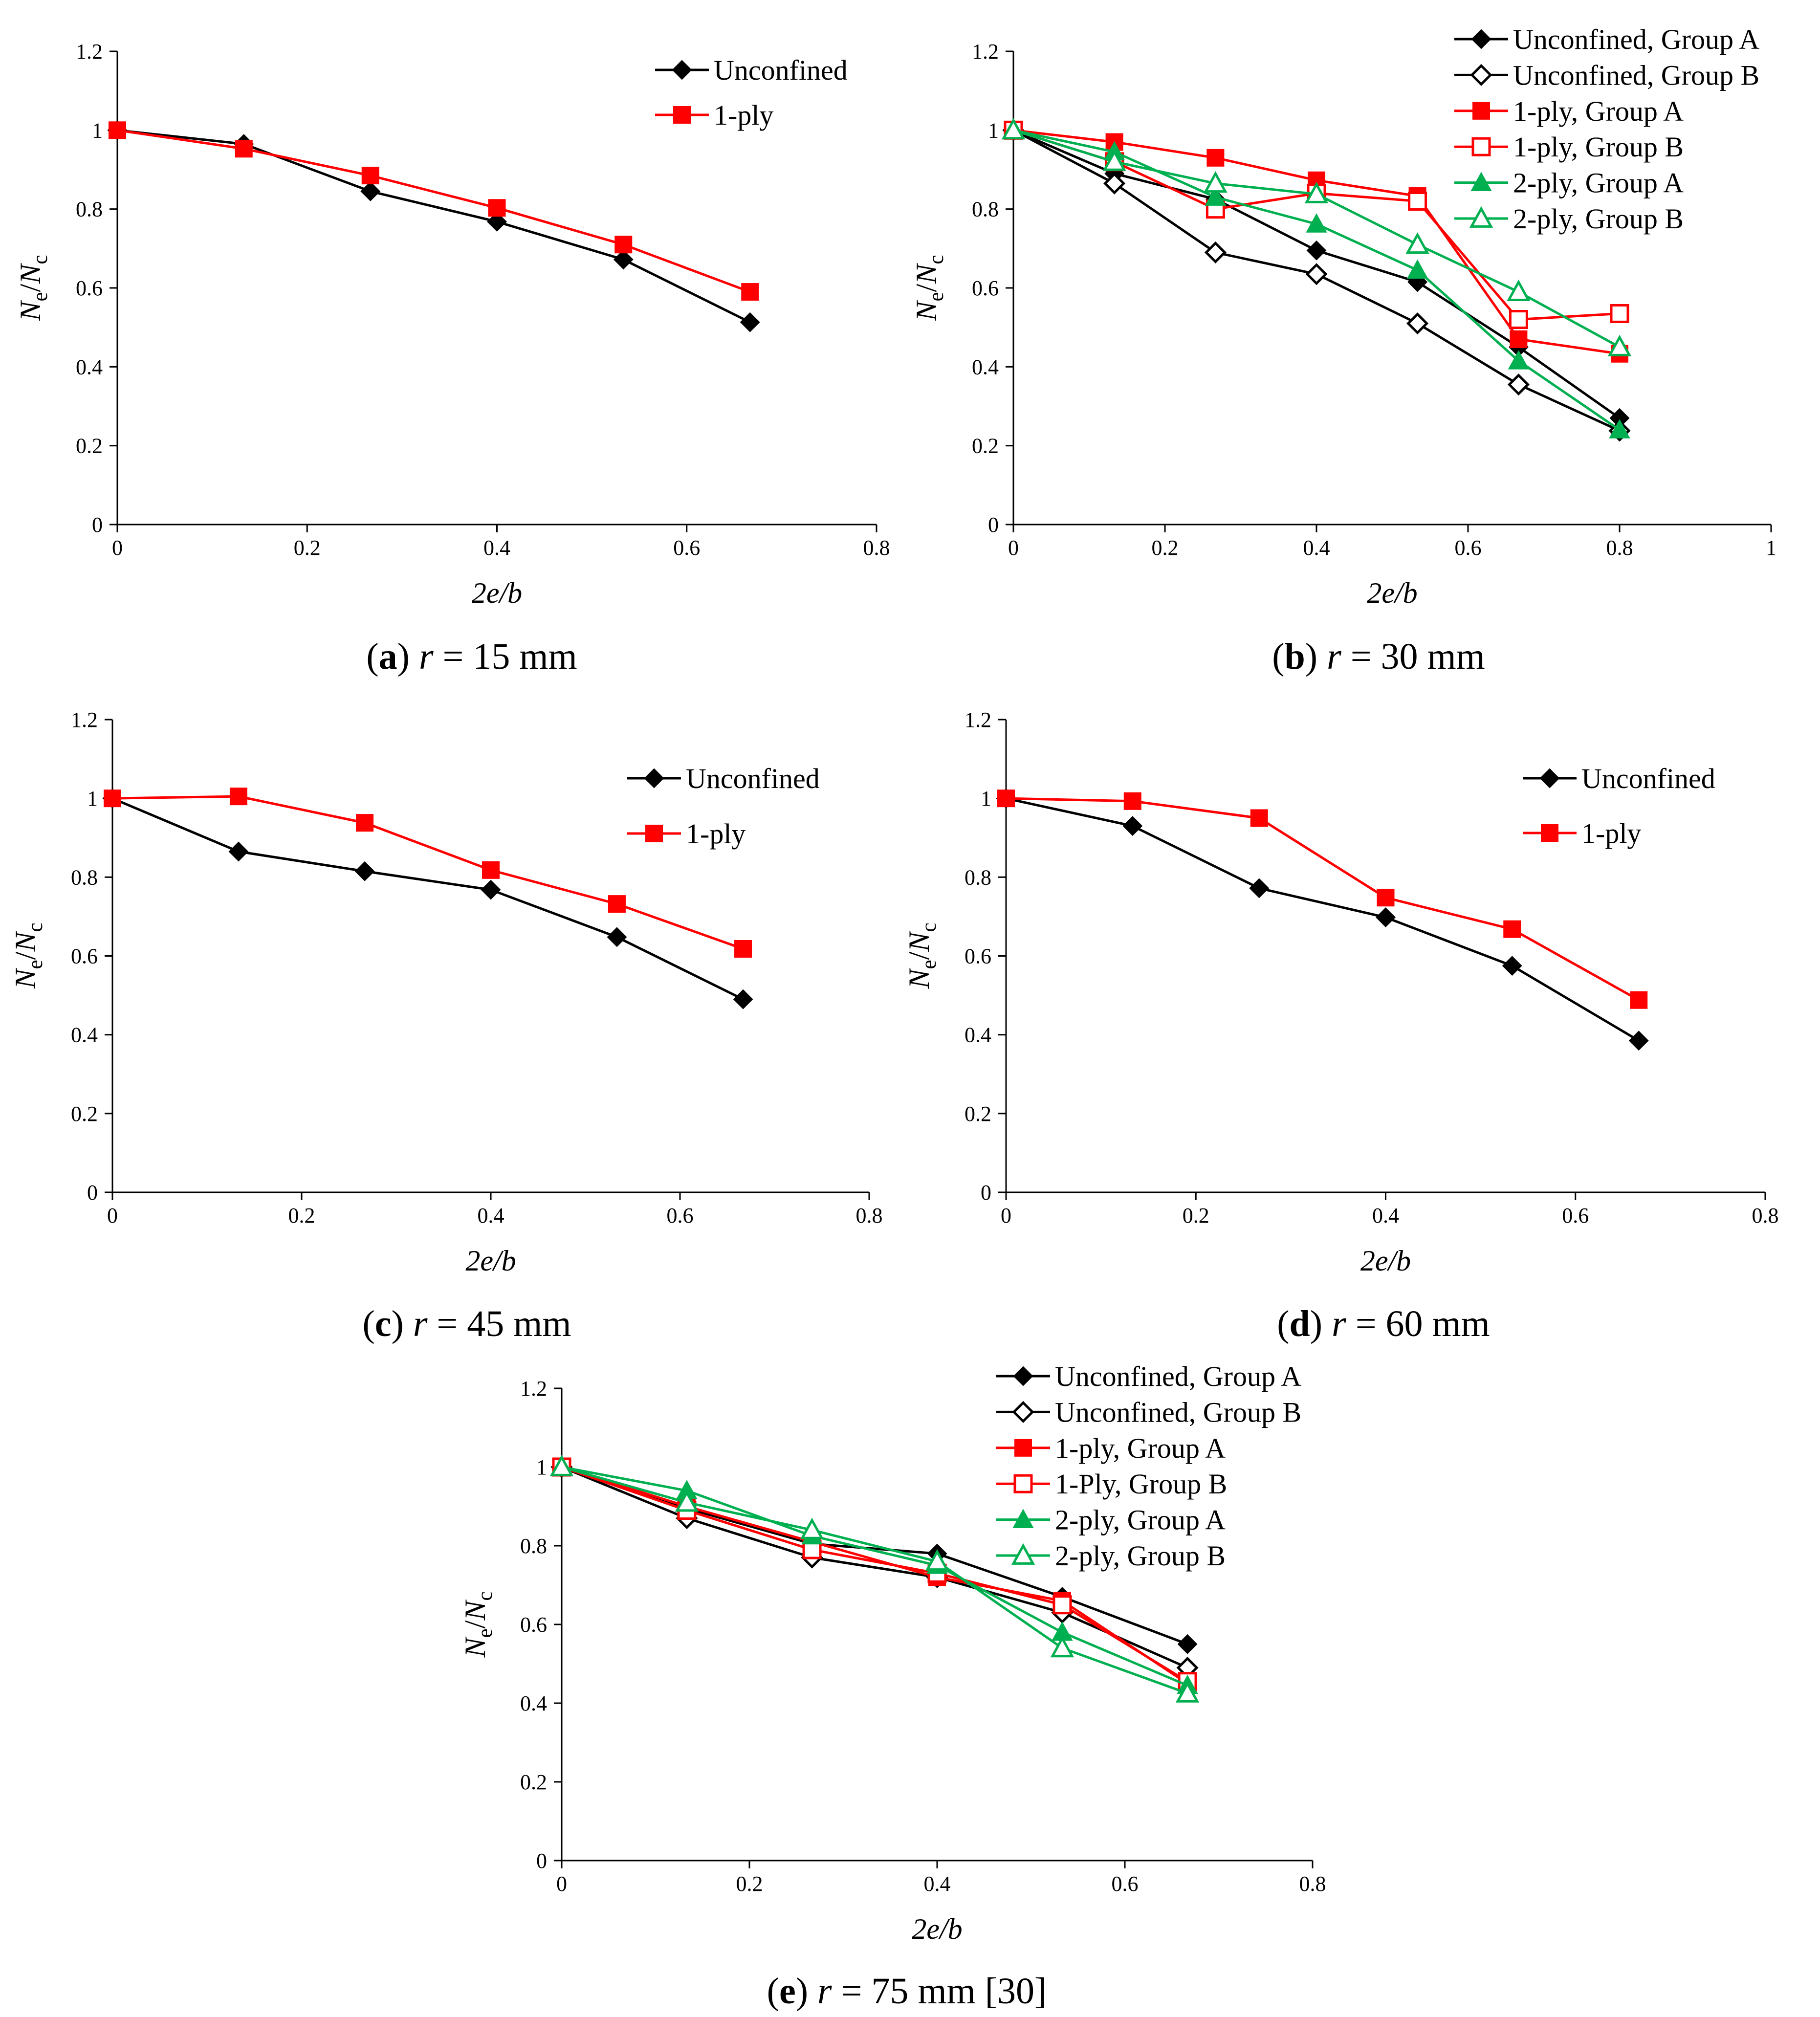 This screenshot has height=2017, width=1820. What do you see at coordinates (1648, 778) in the screenshot?
I see `legend-label: Unconfined` at bounding box center [1648, 778].